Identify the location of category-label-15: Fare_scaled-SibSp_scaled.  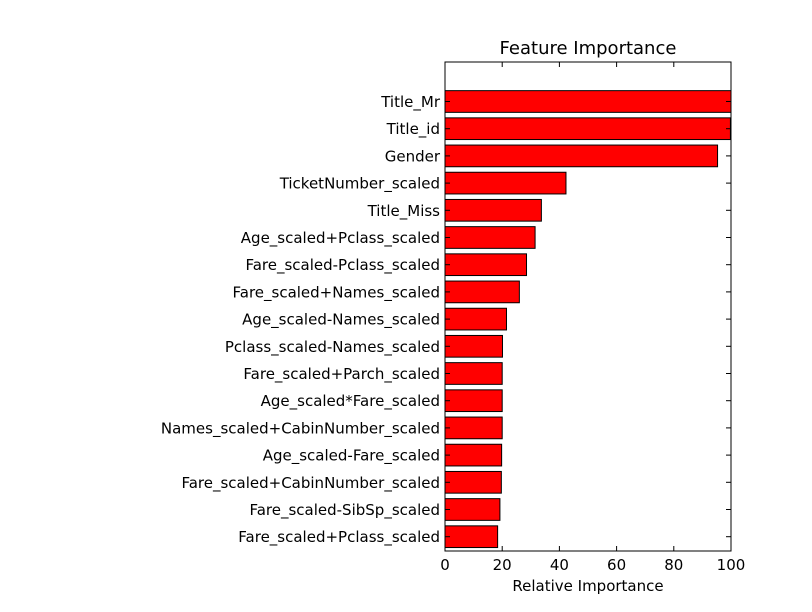
(344, 510).